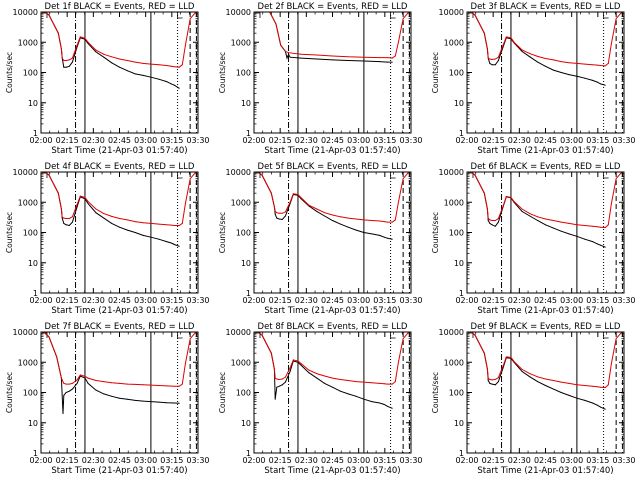 The image size is (640, 480). I want to click on x-tick-label: 03:00, so click(358, 140).